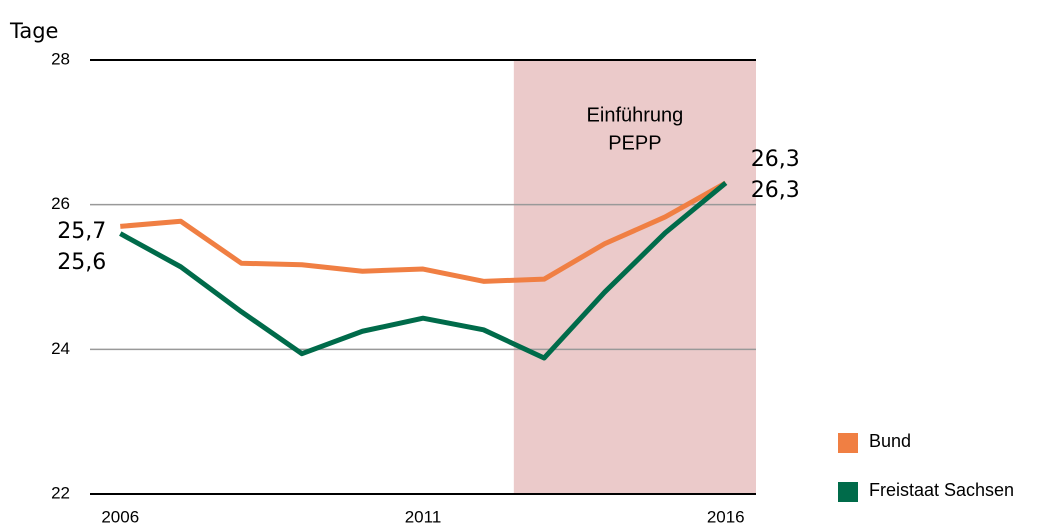 The image size is (1059, 531). Describe the element at coordinates (635, 115) in the screenshot. I see `annotation: Einführung` at that location.